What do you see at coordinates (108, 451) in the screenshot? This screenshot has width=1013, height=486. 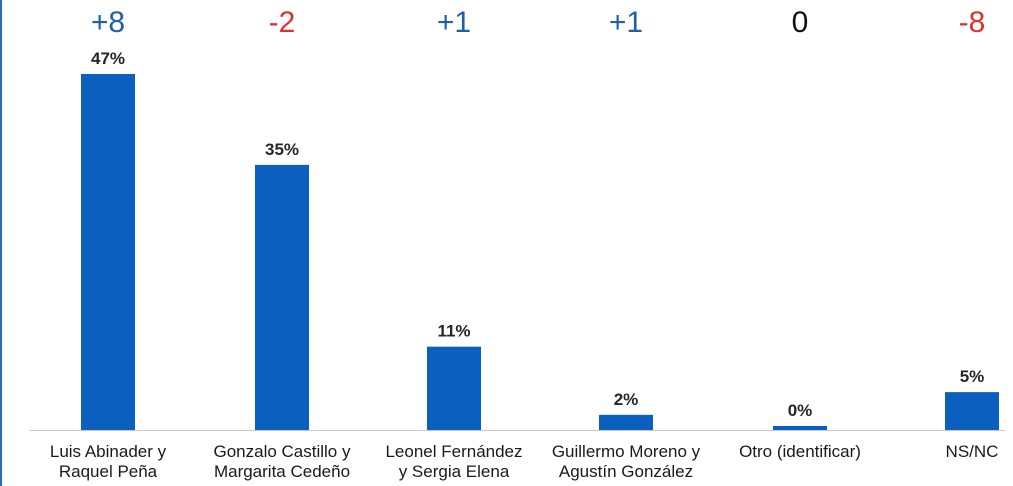 I see `category-label-1-line-1: Luis Abinader y` at bounding box center [108, 451].